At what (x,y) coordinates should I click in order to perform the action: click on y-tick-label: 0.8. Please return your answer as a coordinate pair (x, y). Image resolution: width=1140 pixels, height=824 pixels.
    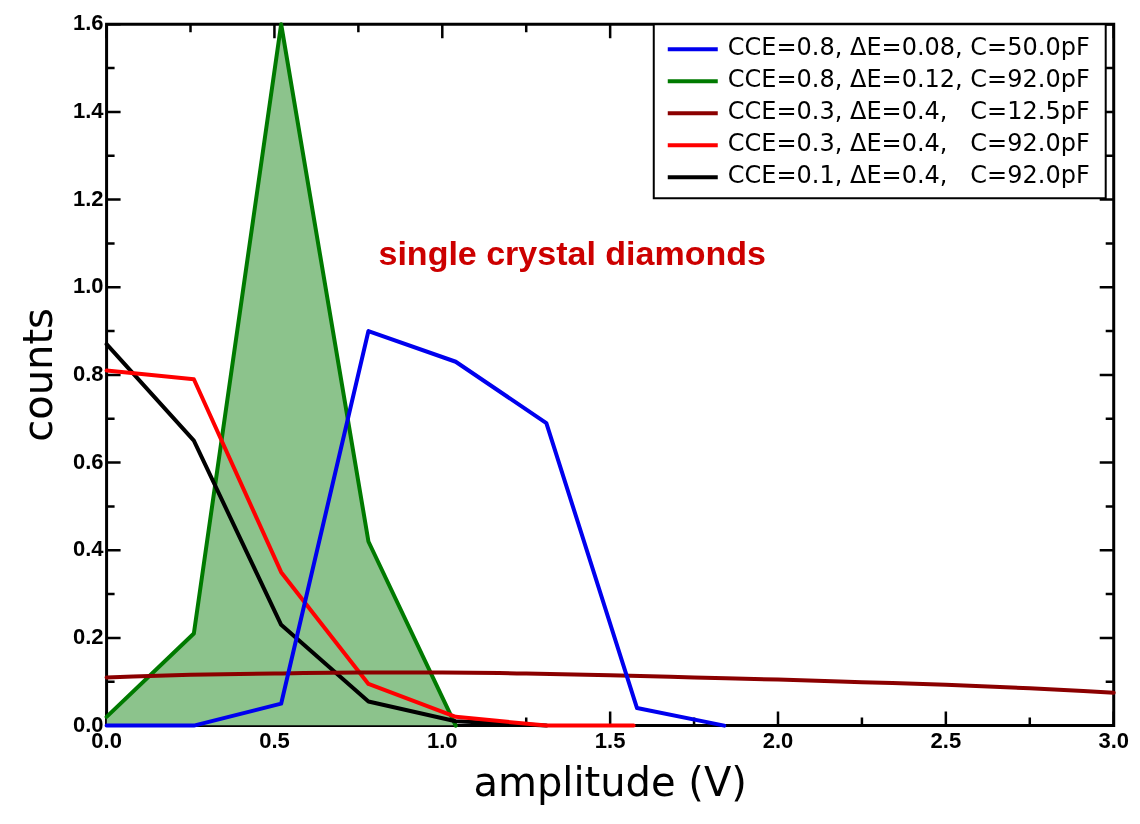
    Looking at the image, I should click on (88, 373).